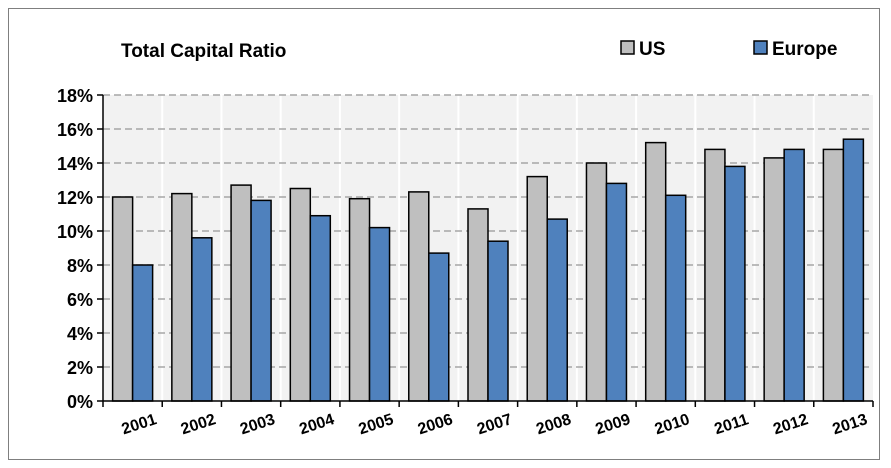  Describe the element at coordinates (715, 275) in the screenshot. I see `bar-us-2011` at that location.